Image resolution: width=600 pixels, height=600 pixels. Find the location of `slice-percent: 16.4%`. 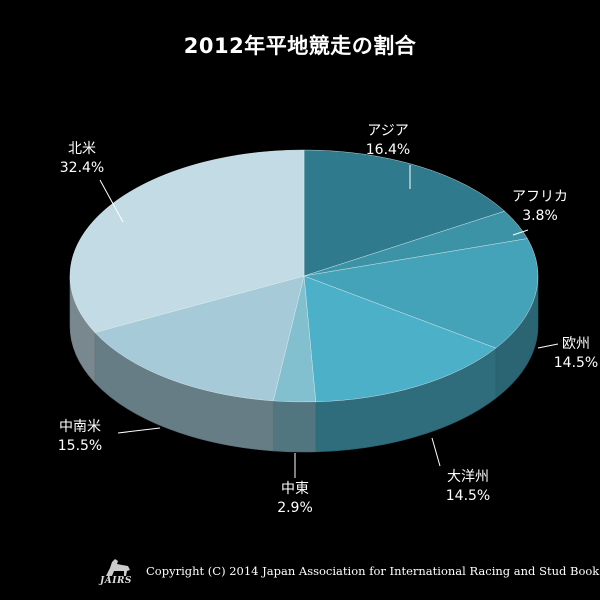

slice-percent: 16.4% is located at coordinates (388, 150).